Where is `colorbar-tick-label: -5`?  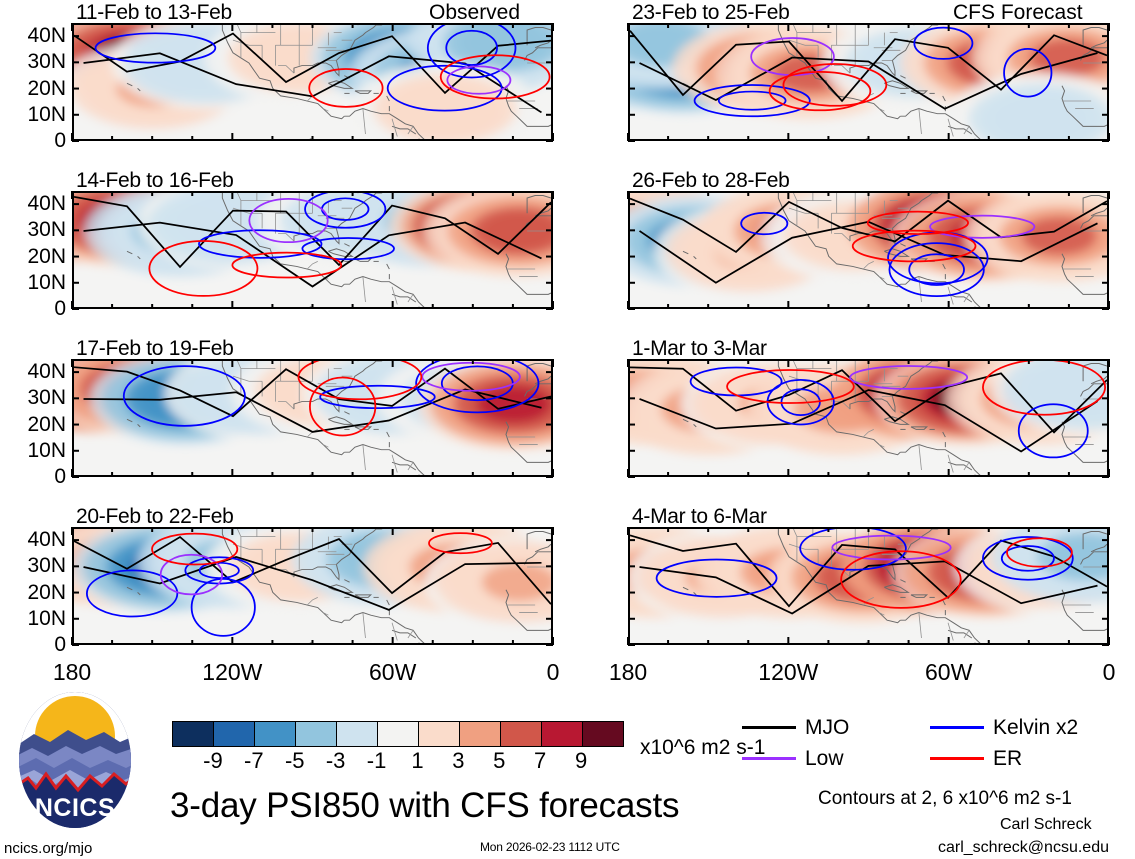 colorbar-tick-label: -5 is located at coordinates (294, 760).